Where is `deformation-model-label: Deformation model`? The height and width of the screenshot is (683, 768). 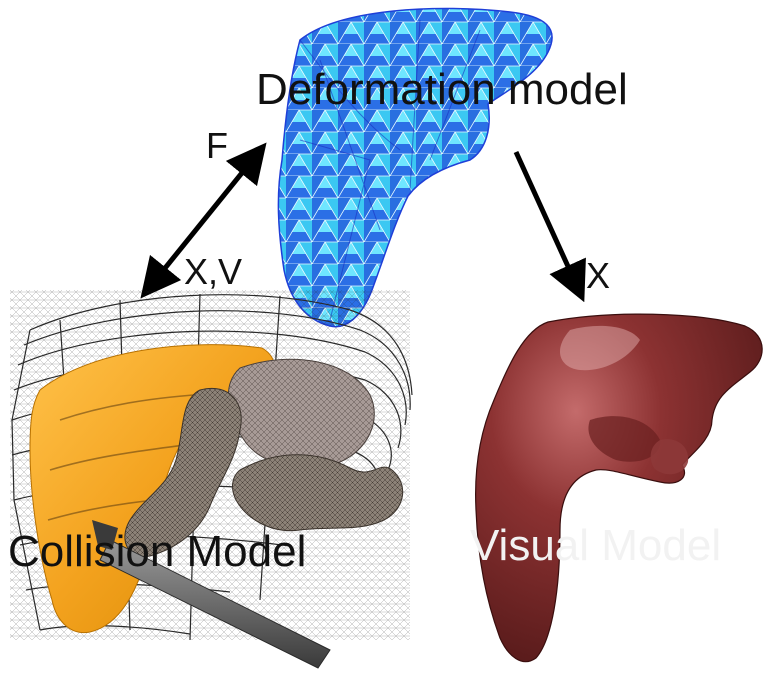 deformation-model-label: Deformation model is located at coordinates (442, 89).